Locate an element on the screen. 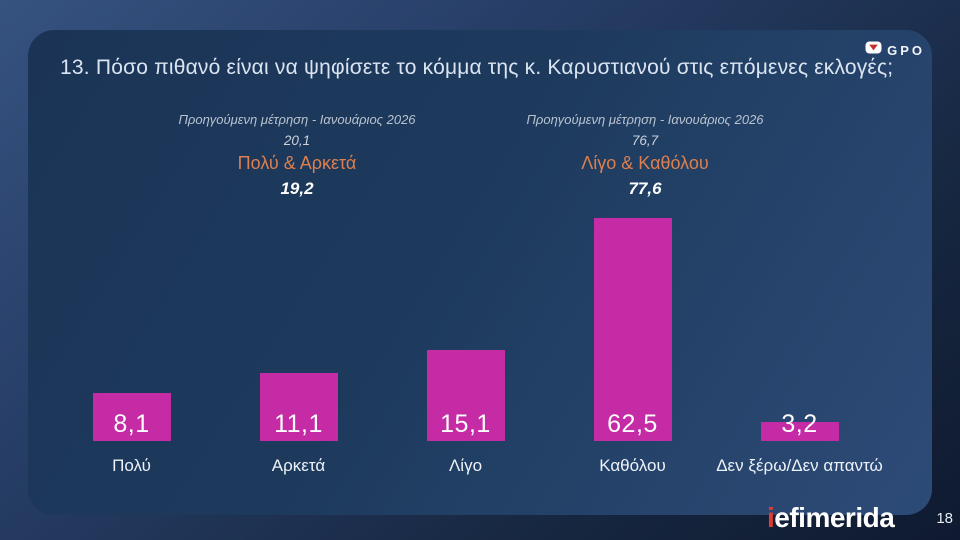  category-label: Καθόλου is located at coordinates (632, 465).